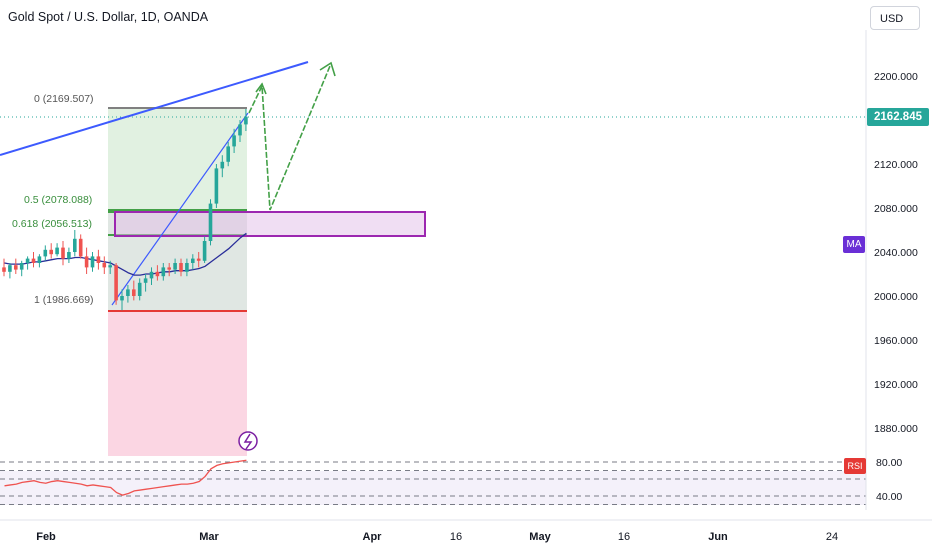  What do you see at coordinates (854, 244) in the screenshot?
I see `ma-indicator-badge: MA` at bounding box center [854, 244].